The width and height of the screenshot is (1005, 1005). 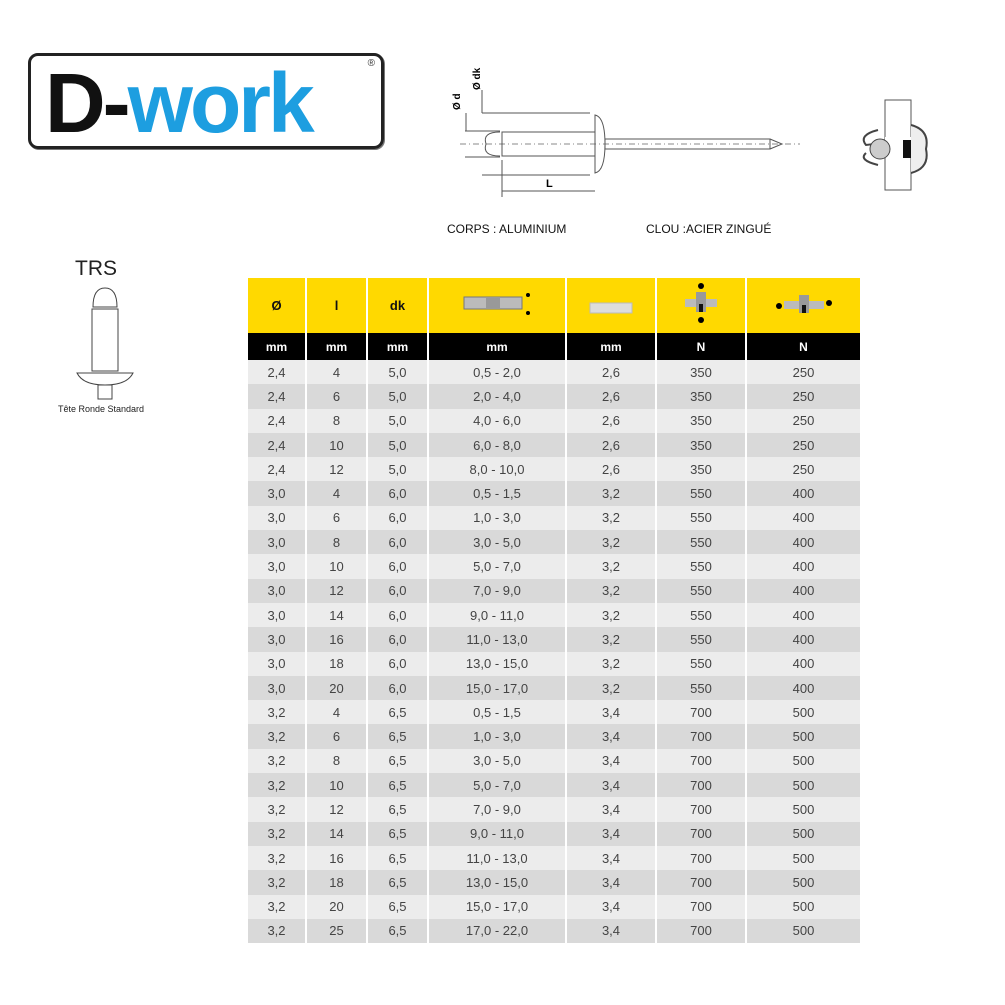 What do you see at coordinates (895, 145) in the screenshot?
I see `installed-rivet-icon` at bounding box center [895, 145].